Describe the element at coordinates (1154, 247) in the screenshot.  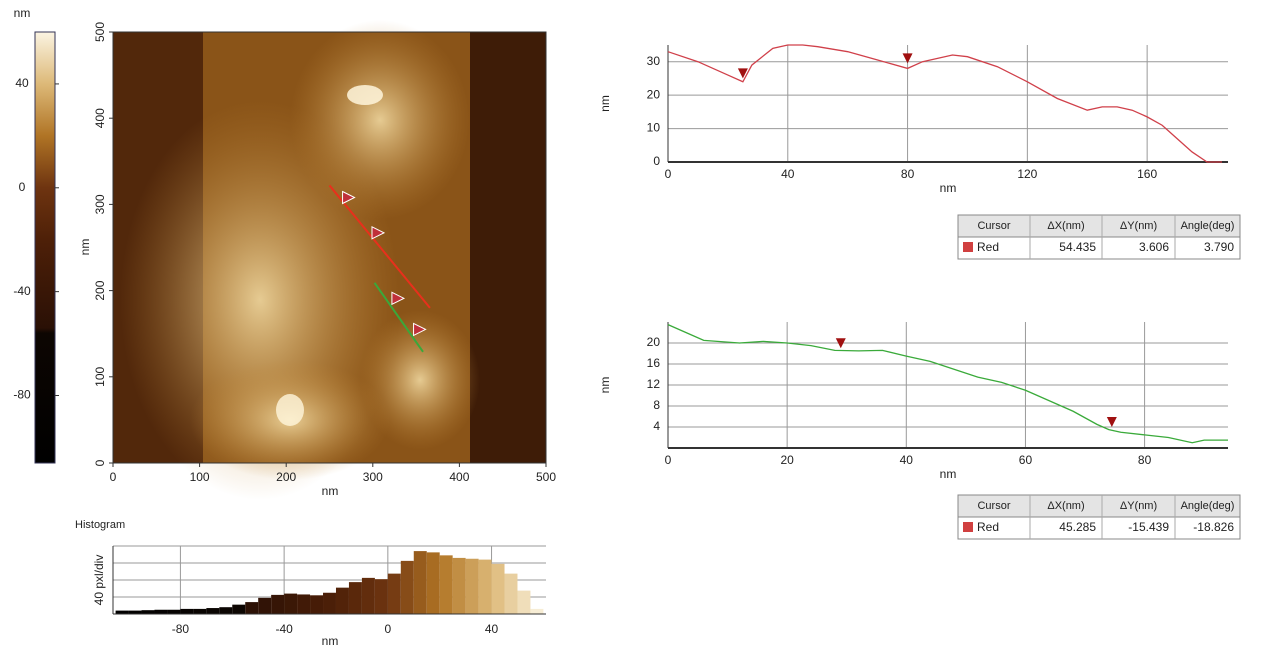
I see `table-cell: 3.606` at that location.